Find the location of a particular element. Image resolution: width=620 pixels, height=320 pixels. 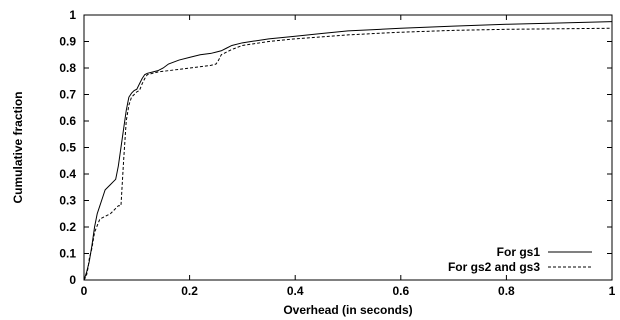

y-tick-label: 0.4 is located at coordinates (67, 174).